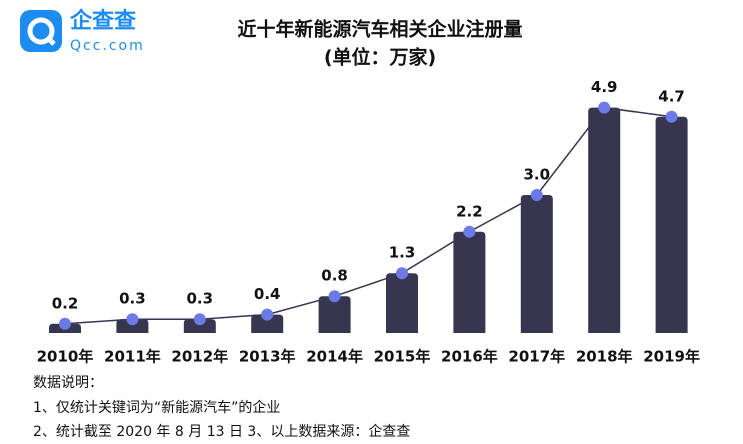 Image resolution: width=743 pixels, height=444 pixels. What do you see at coordinates (334, 357) in the screenshot?
I see `x-tick-label: 2014年` at bounding box center [334, 357].